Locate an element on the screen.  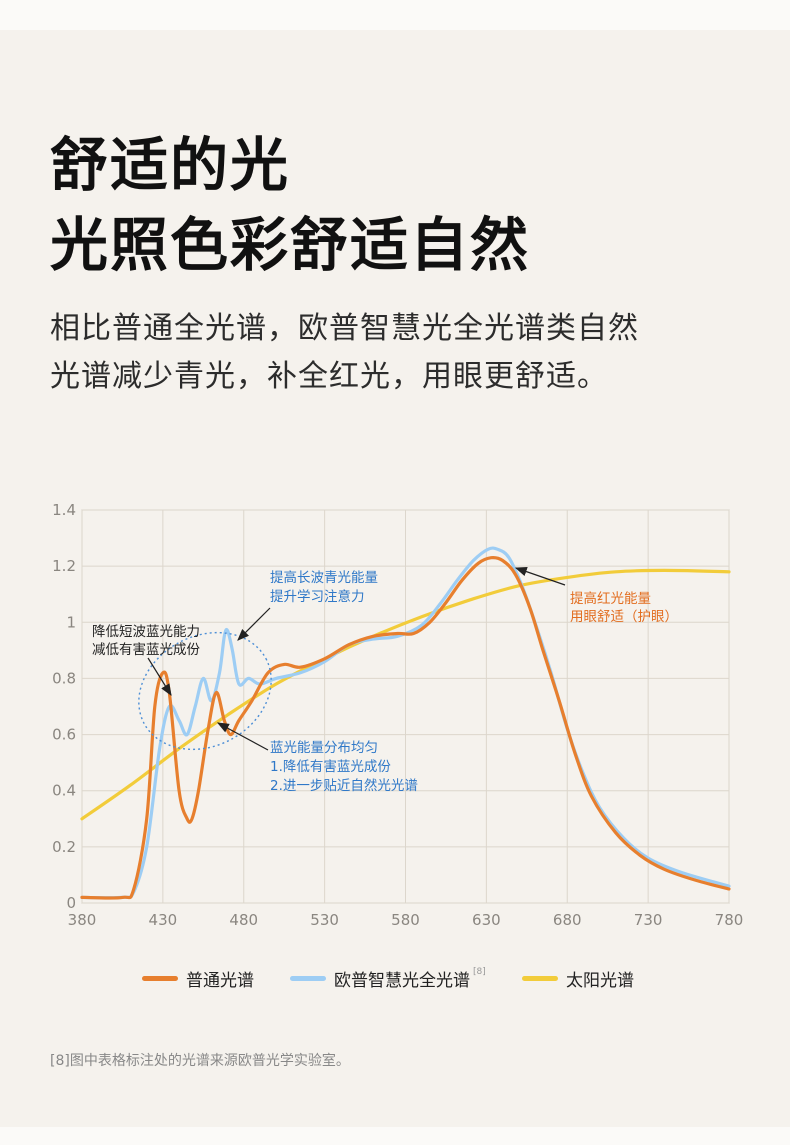
y-tick-label: 0.2 is located at coordinates (64, 847).